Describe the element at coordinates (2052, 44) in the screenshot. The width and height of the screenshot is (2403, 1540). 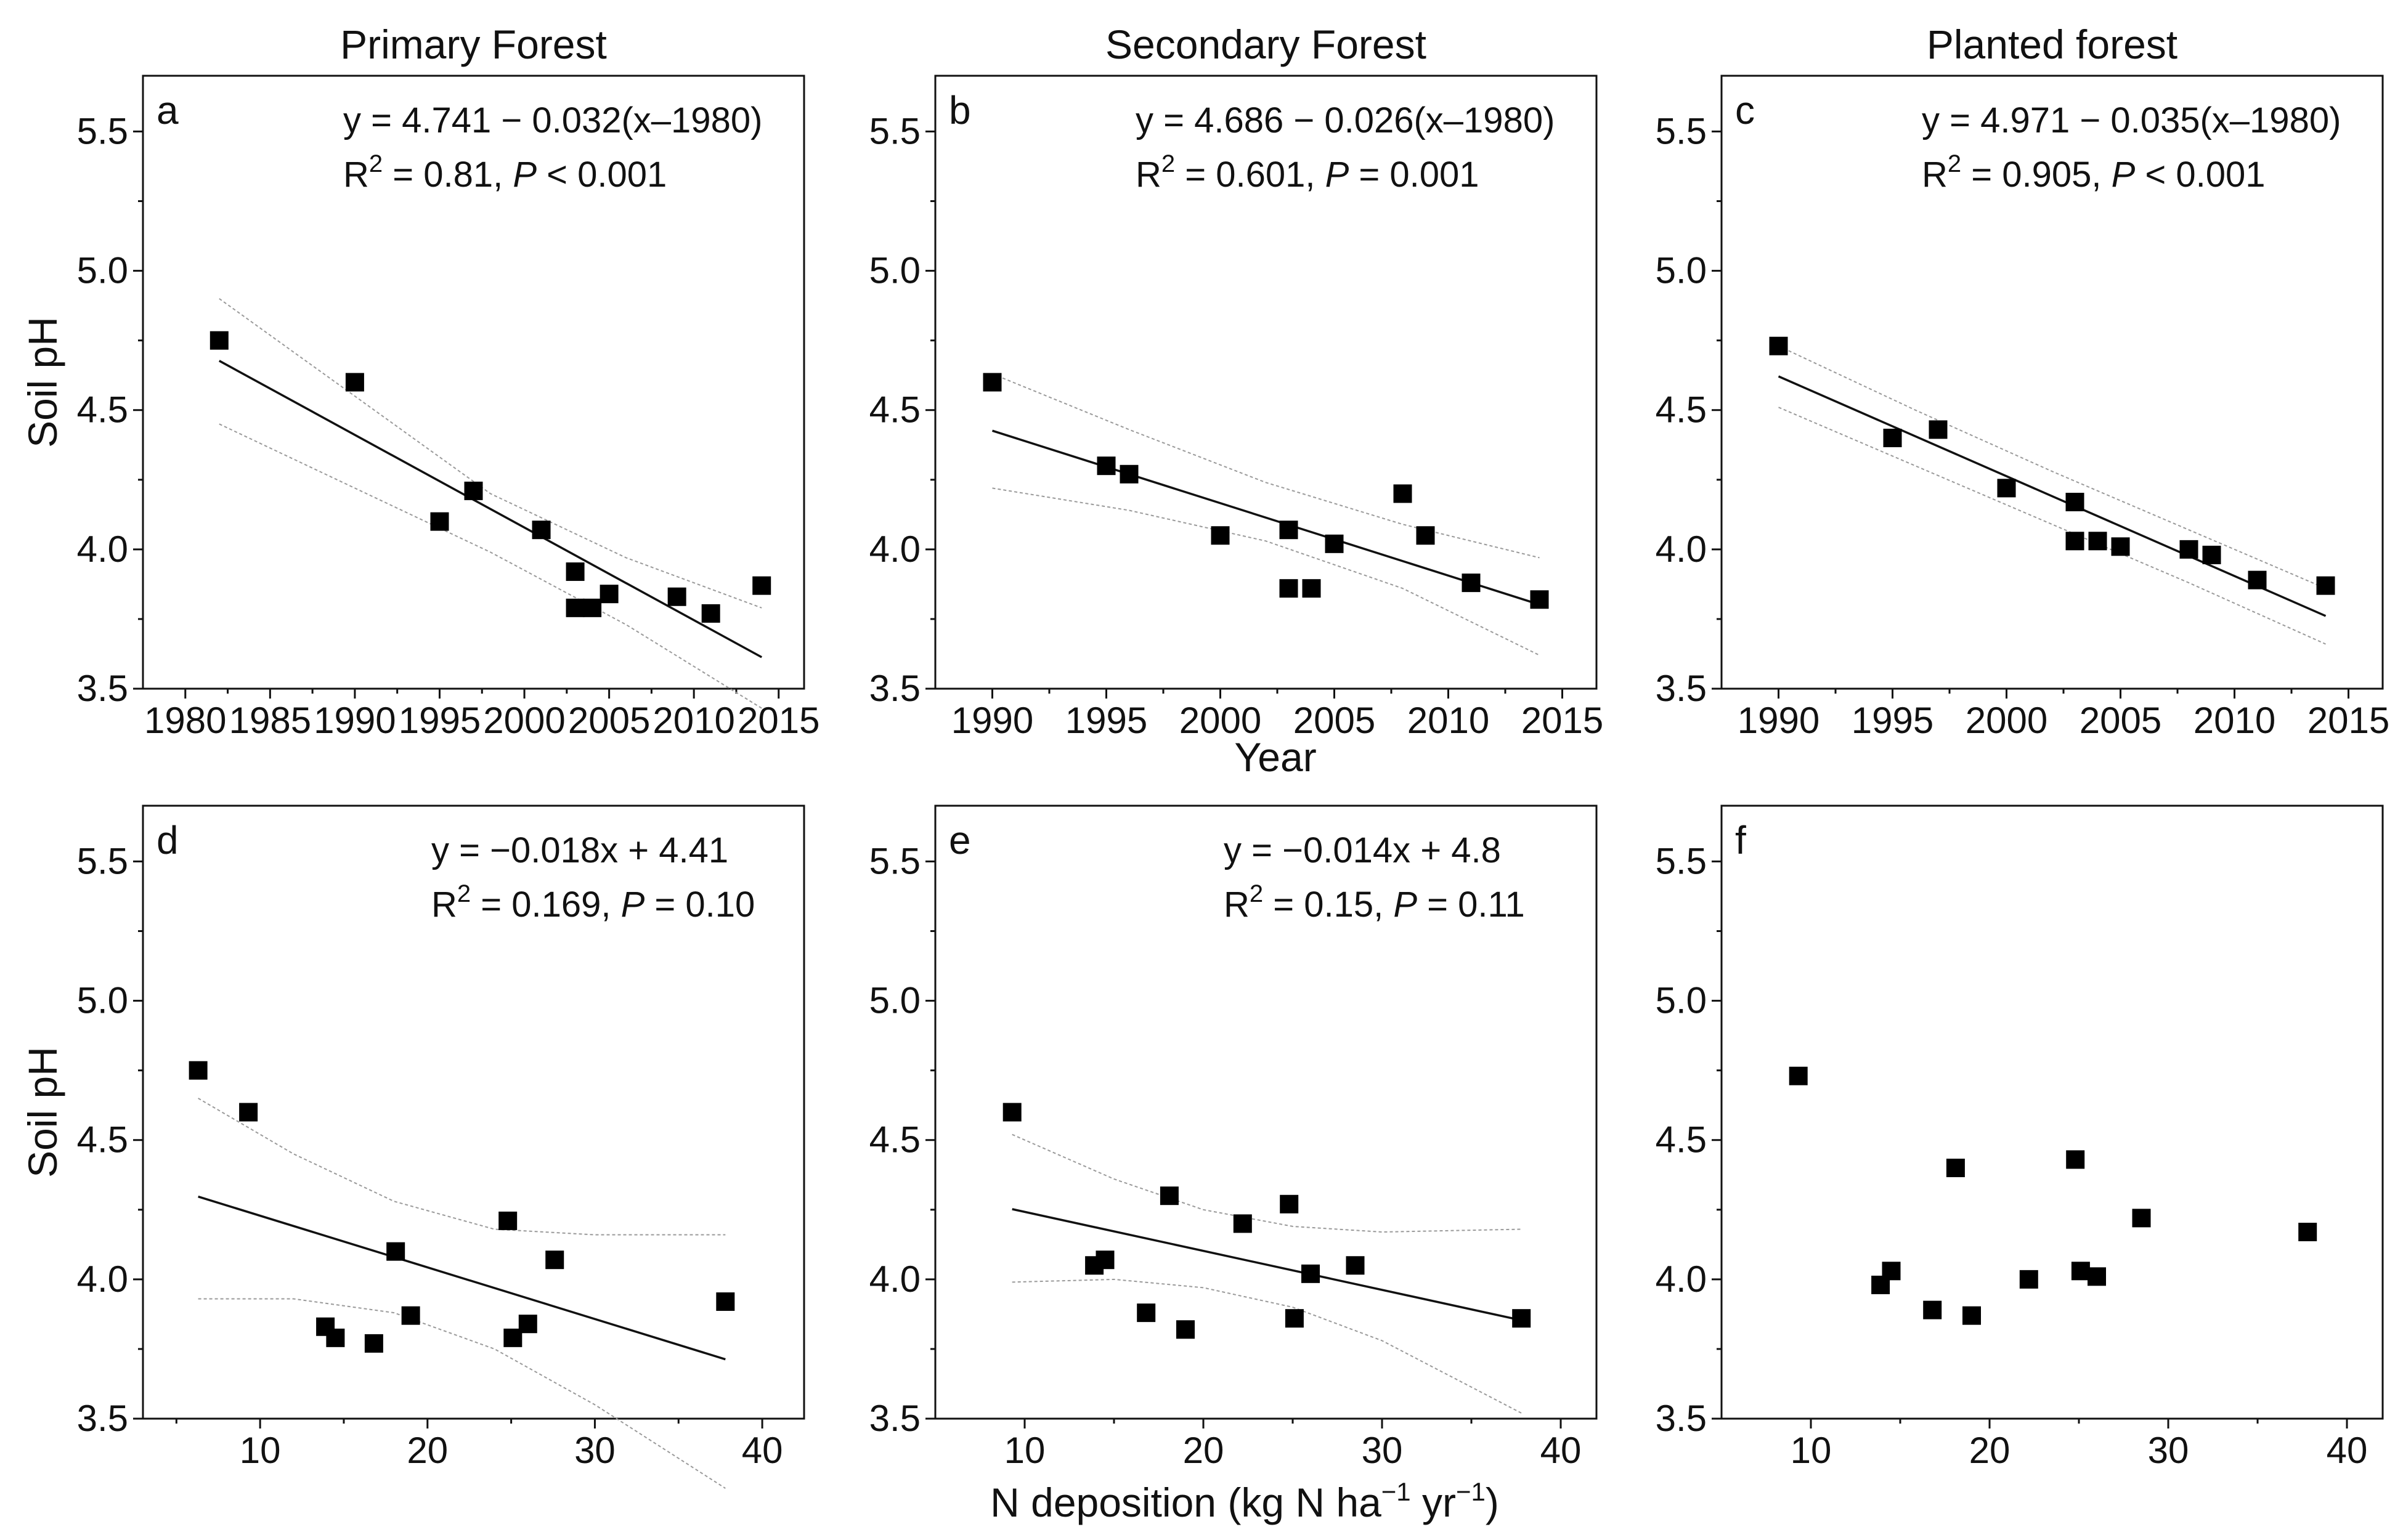
I see `panel-title: Planted forest` at that location.